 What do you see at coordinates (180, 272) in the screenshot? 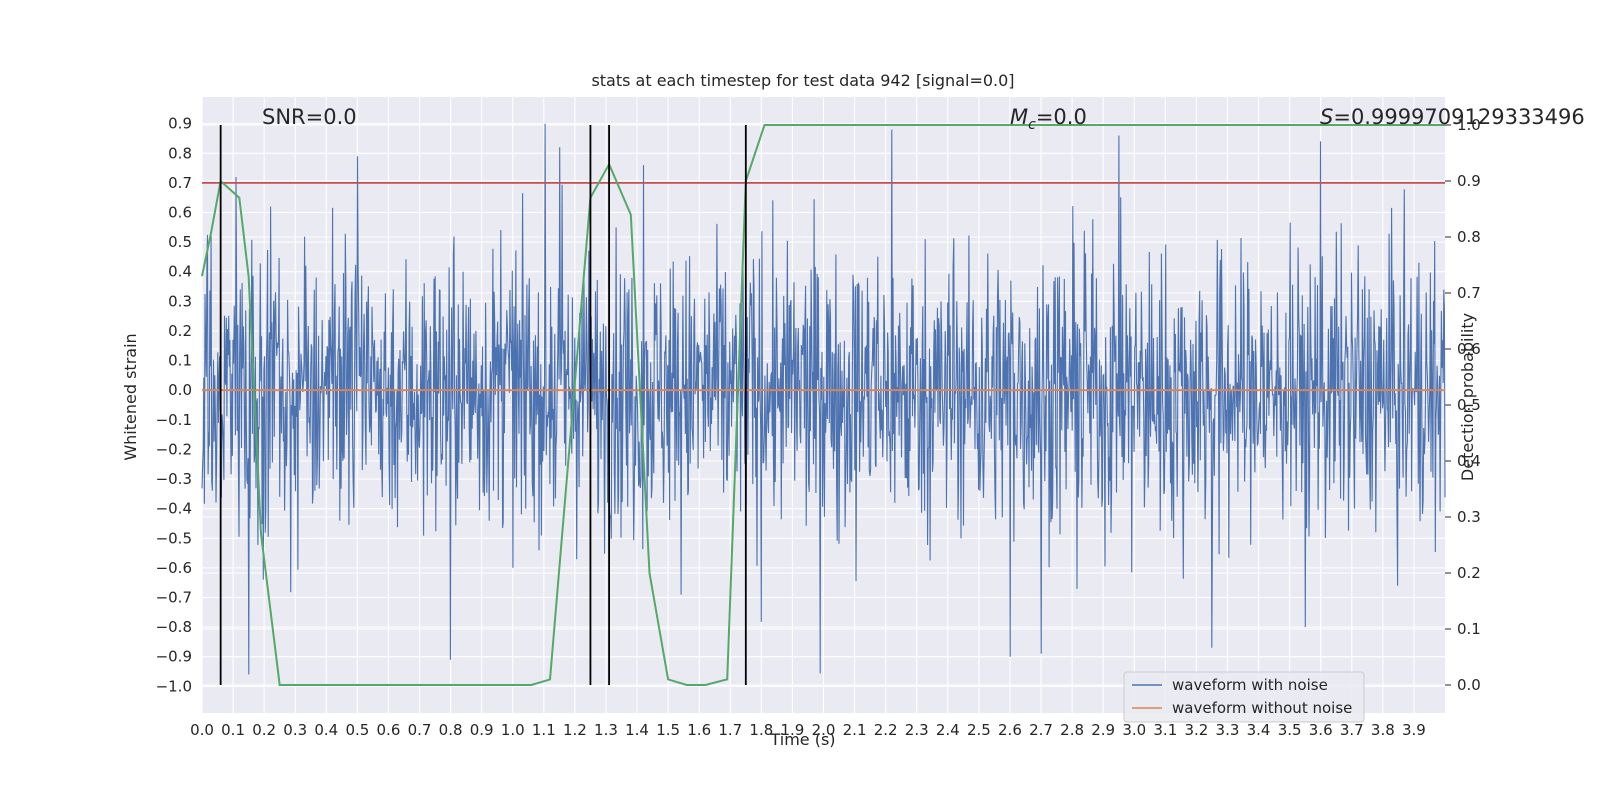
I see `y-tick-label: 0.4` at bounding box center [180, 272].